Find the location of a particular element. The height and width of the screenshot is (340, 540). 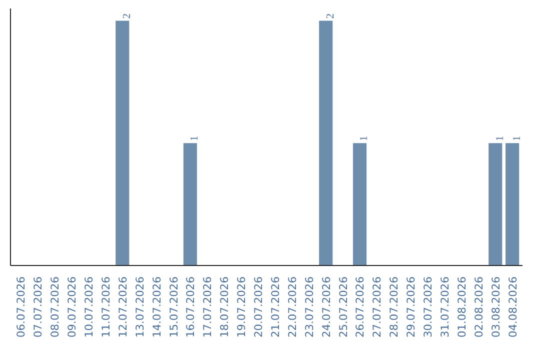

x-tick-label: 10.07.2026 is located at coordinates (89, 307).